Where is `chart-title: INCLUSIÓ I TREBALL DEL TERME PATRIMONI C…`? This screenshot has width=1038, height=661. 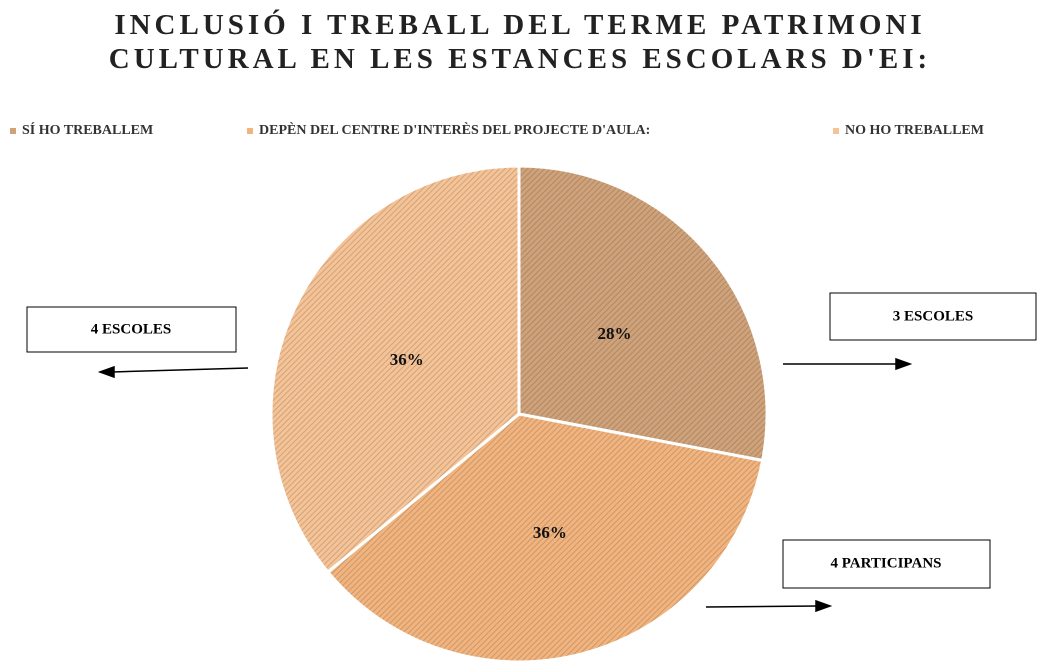 chart-title: INCLUSIÓ I TREBALL DEL TERME PATRIMONI C… is located at coordinates (520, 42).